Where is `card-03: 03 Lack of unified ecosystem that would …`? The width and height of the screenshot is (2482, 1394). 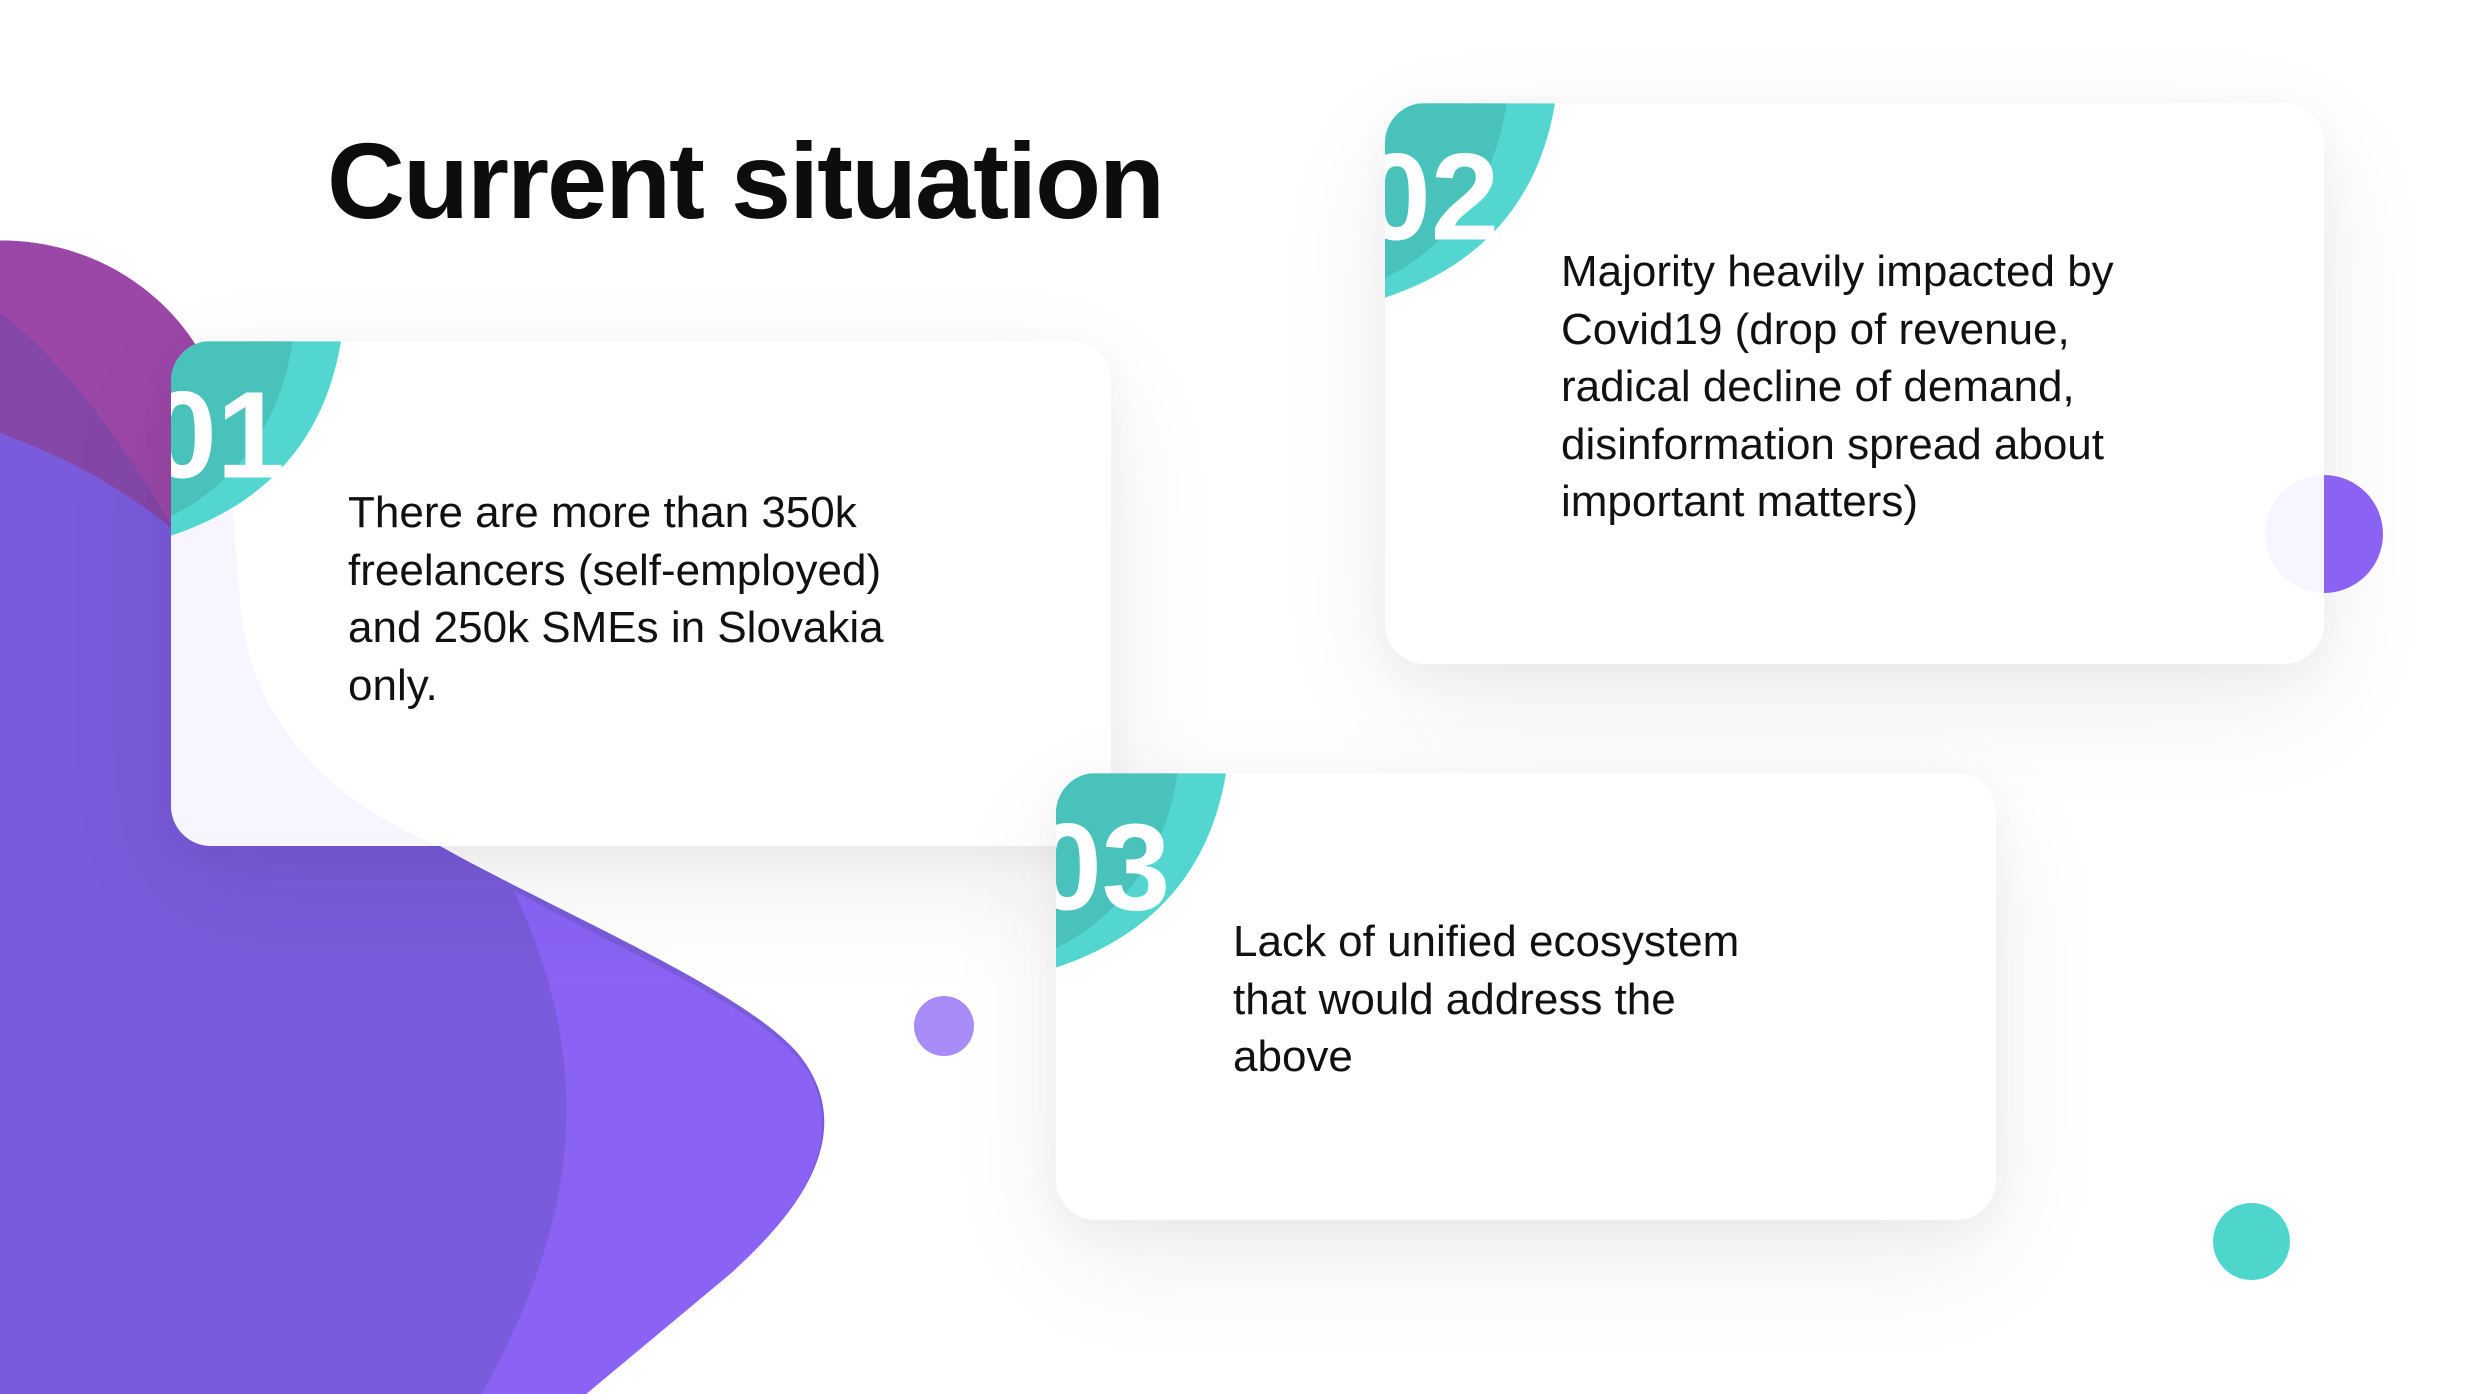
card-03: 03 Lack of unified ecosystem that would … is located at coordinates (1526, 996).